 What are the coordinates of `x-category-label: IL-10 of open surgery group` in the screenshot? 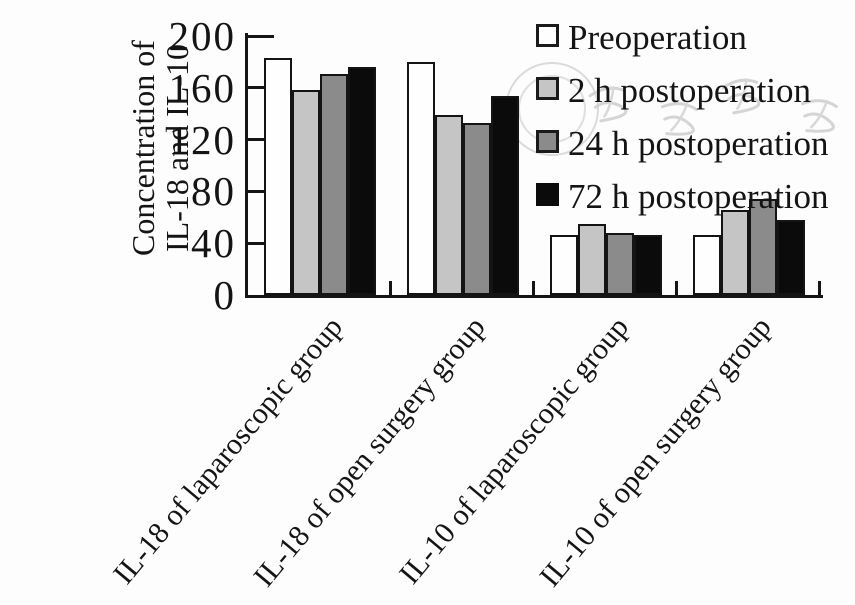 It's located at (656, 452).